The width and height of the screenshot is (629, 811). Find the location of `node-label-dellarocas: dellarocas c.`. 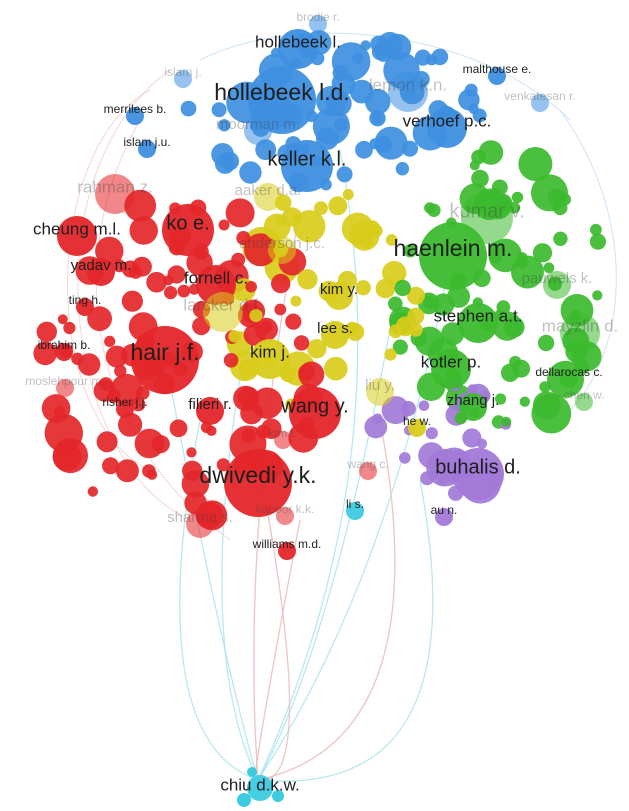

node-label-dellarocas: dellarocas c. is located at coordinates (568, 372).